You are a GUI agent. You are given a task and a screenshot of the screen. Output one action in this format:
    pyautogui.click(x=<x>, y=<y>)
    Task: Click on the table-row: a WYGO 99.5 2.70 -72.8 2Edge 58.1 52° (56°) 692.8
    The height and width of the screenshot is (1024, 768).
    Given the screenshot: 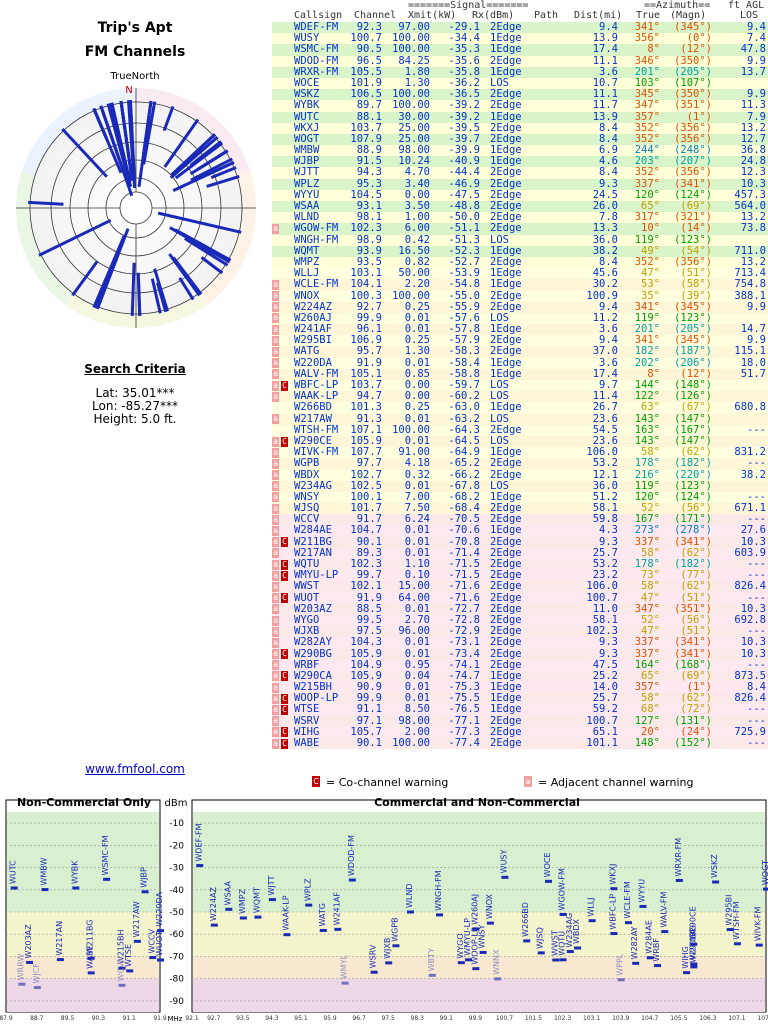 What is the action you would take?
    pyautogui.click(x=520, y=620)
    